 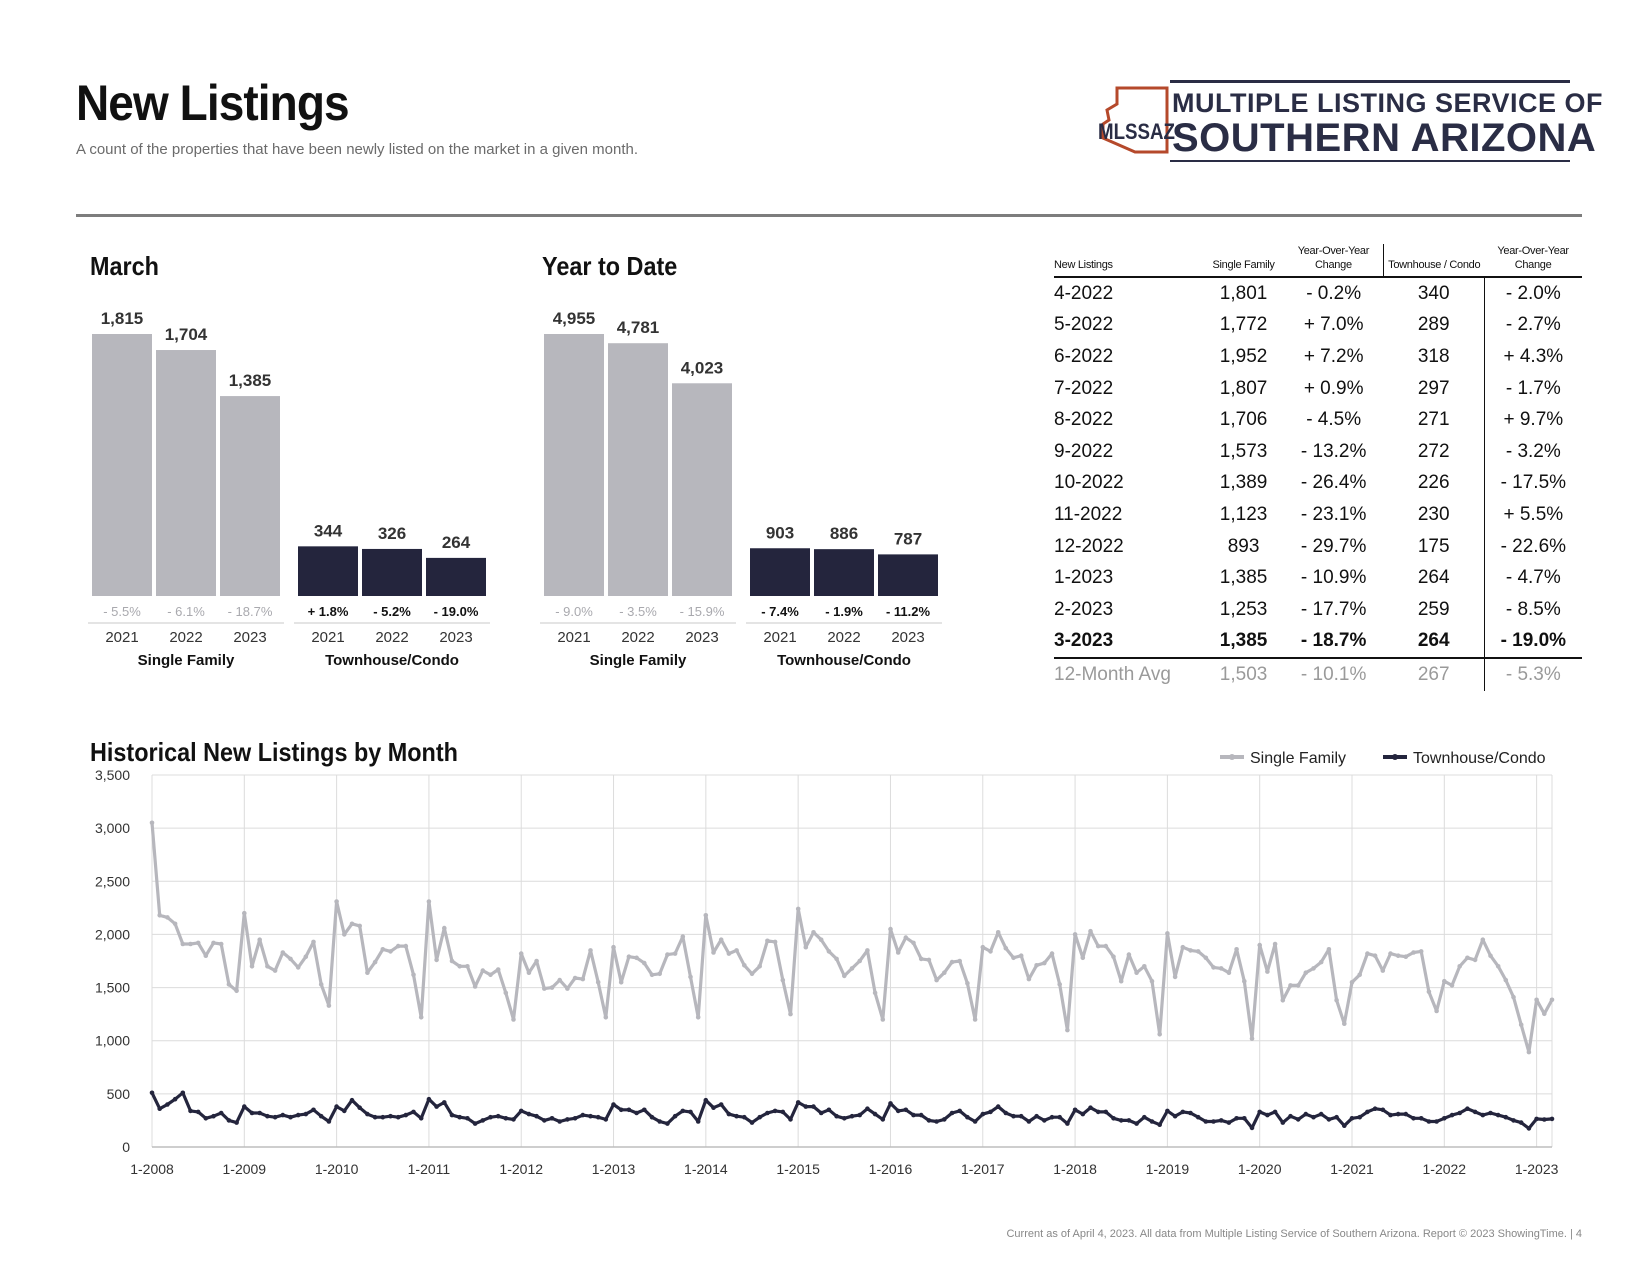 I want to click on historical-chart-title: Historical New Listings by Month, so click(x=274, y=752).